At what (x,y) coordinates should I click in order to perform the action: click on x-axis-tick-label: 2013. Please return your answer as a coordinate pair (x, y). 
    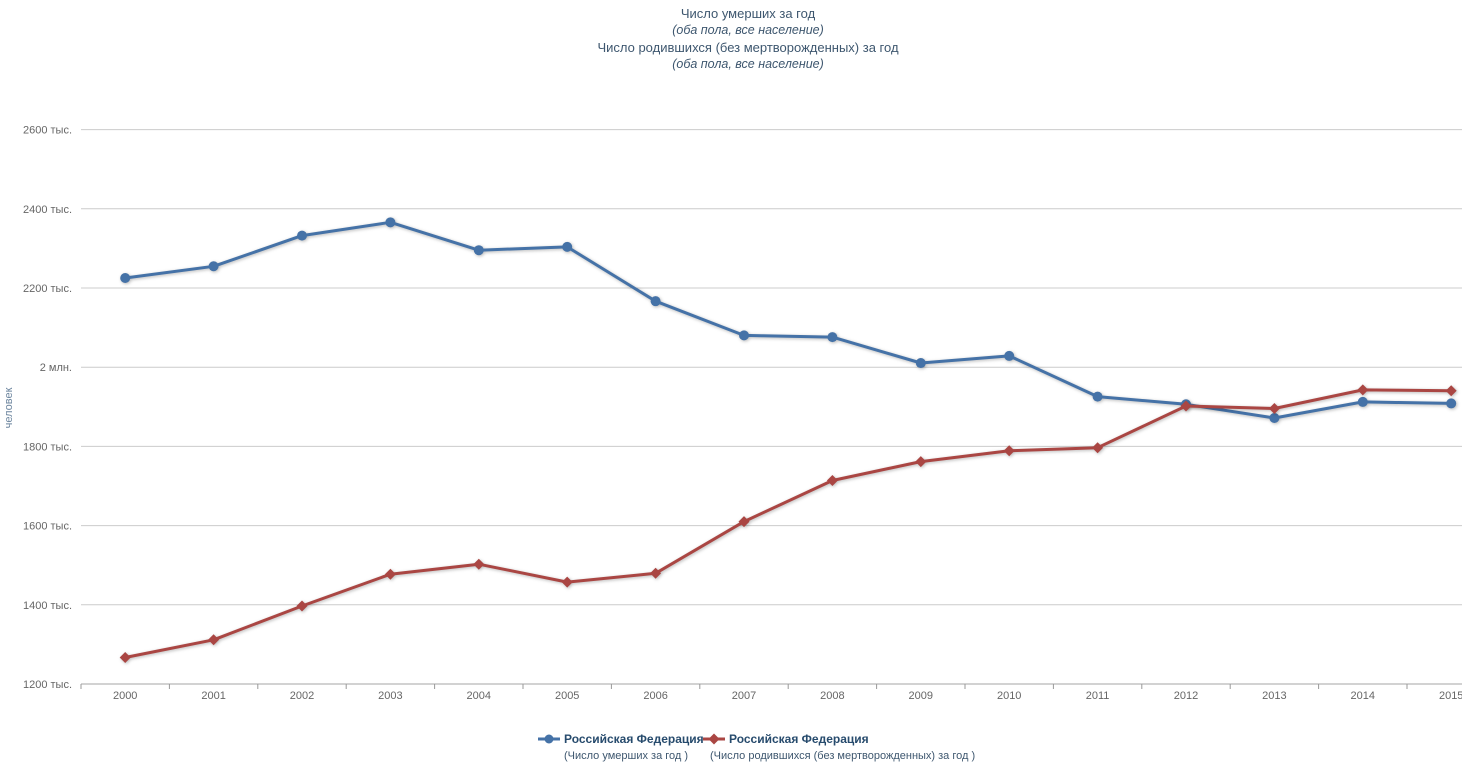
    Looking at the image, I should click on (1274, 696).